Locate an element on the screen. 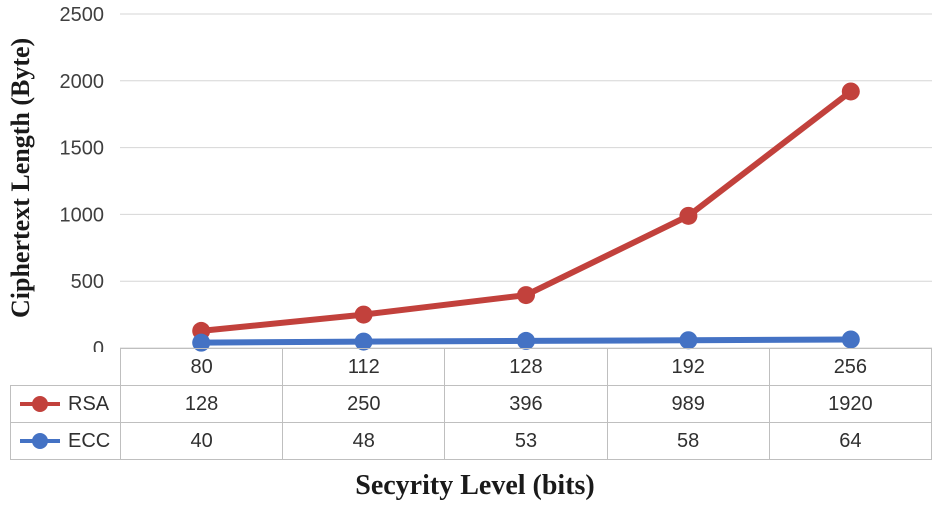 Image resolution: width=950 pixels, height=516 pixels. x-axis-title: Secyrity Level (bits) is located at coordinates (475, 485).